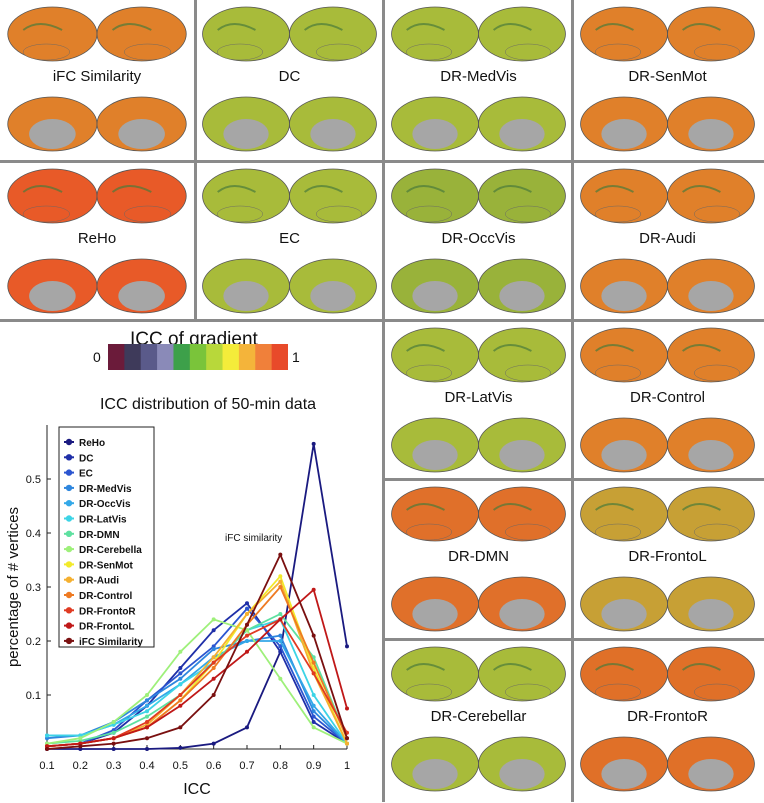 The height and width of the screenshot is (803, 764). Describe the element at coordinates (105, 504) in the screenshot. I see `svg-text: DR-OccVis` at that location.